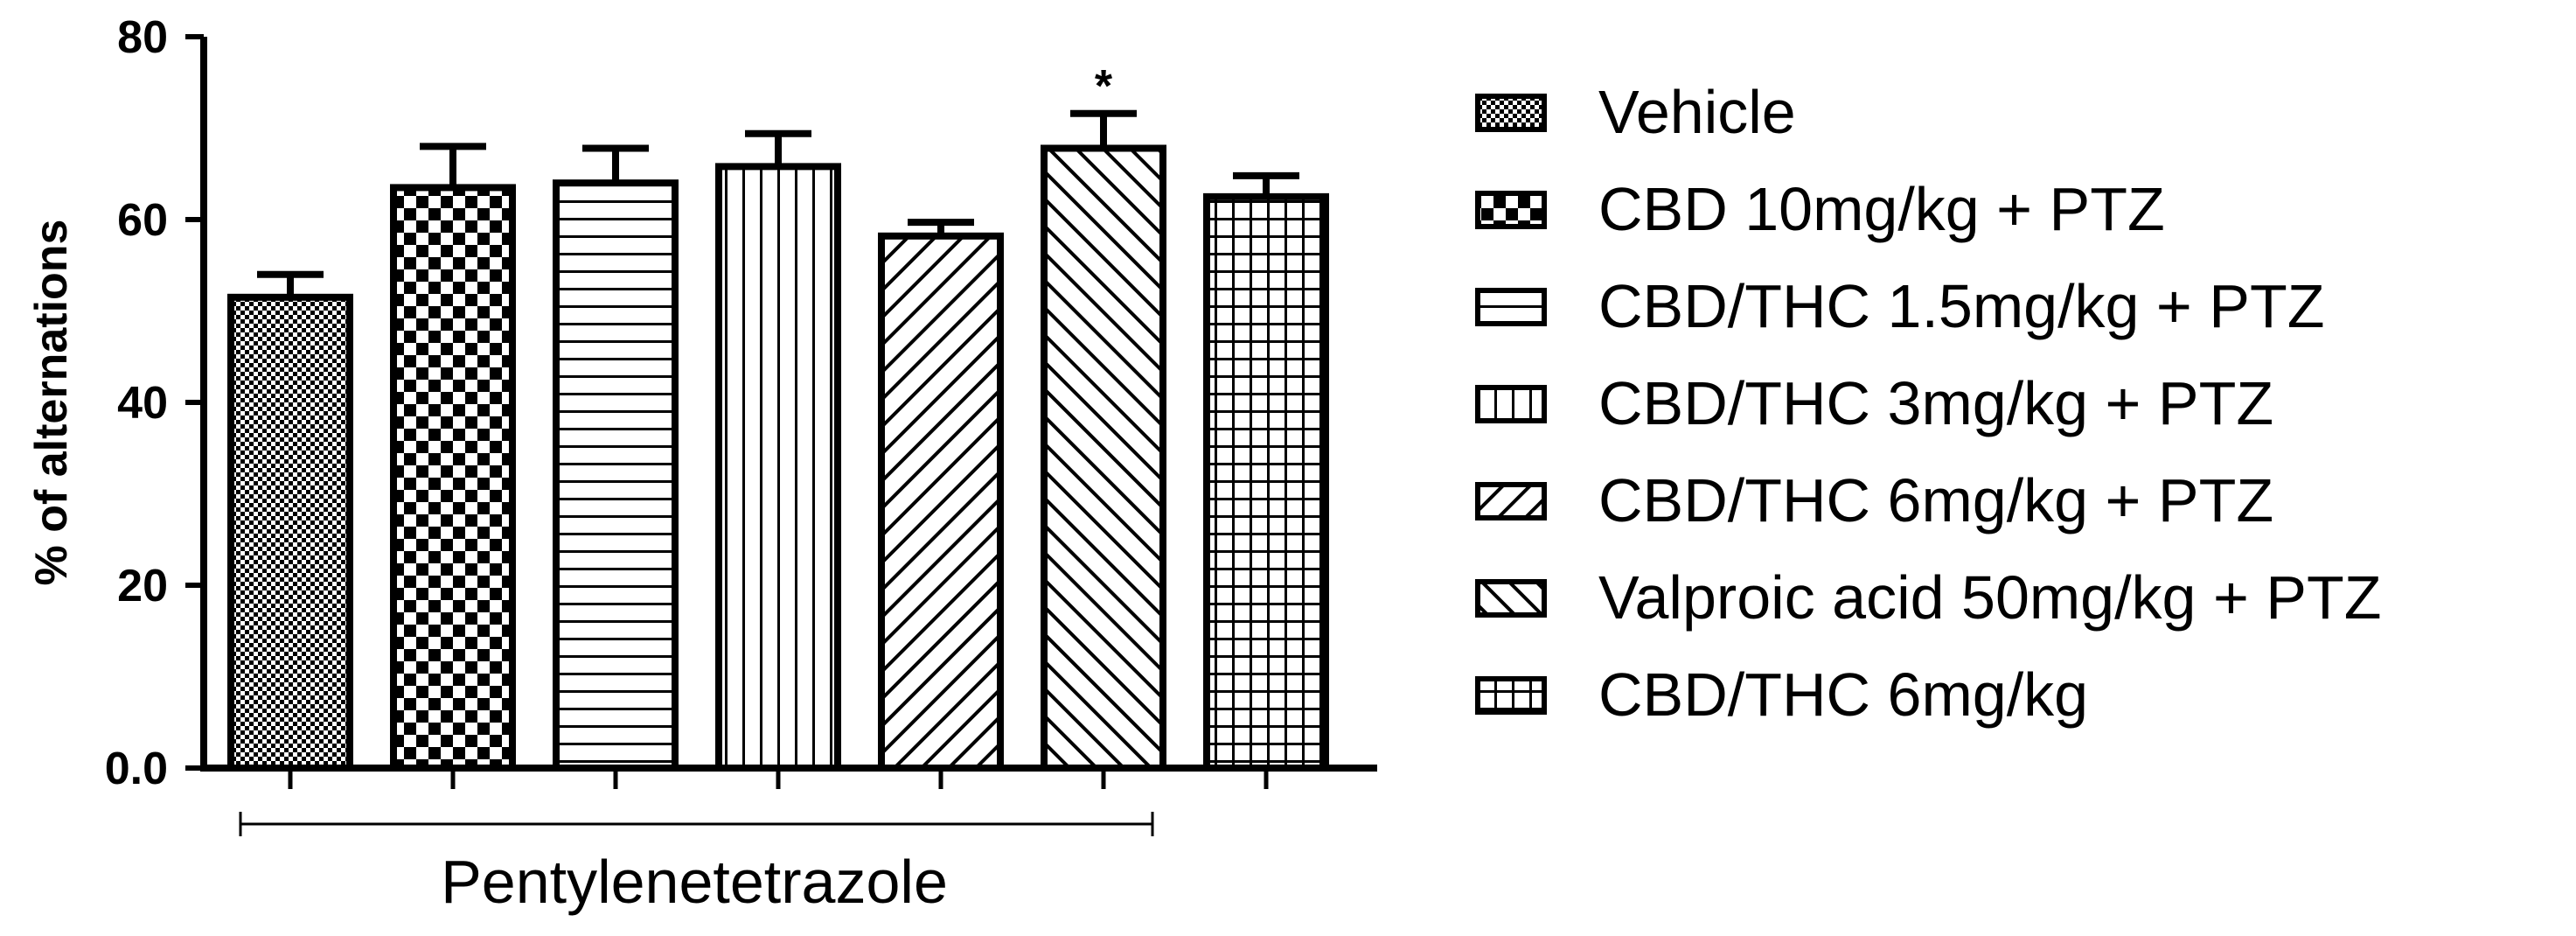 The height and width of the screenshot is (936, 2576). I want to click on error-bars, so click(778, 203).